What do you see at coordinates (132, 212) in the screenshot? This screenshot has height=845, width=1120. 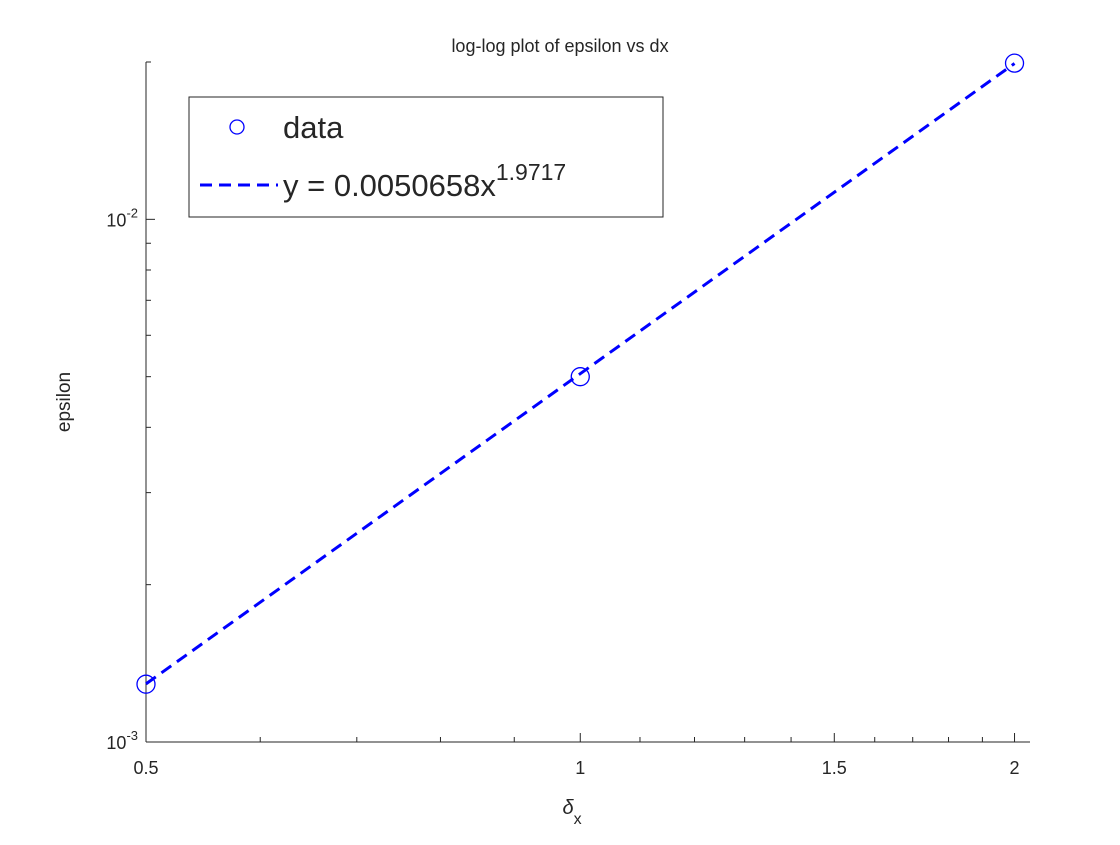 I see `y-tick-label-exponent: -2` at bounding box center [132, 212].